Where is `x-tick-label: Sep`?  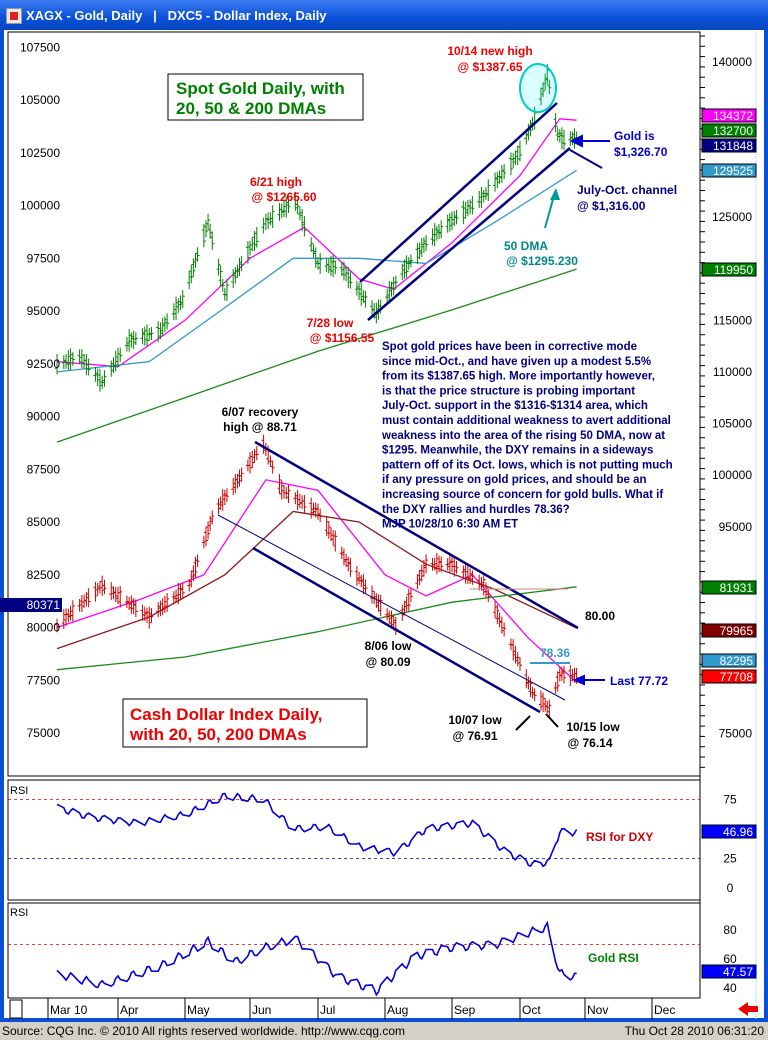
x-tick-label: Sep is located at coordinates (465, 1010).